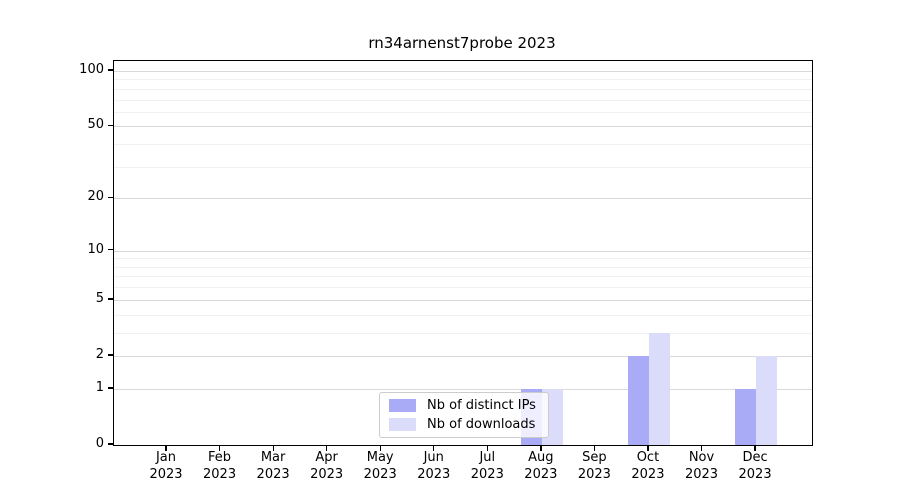 This screenshot has height=500, width=900. Describe the element at coordinates (481, 405) in the screenshot. I see `legend-label: Nb of distinct IPs` at that location.